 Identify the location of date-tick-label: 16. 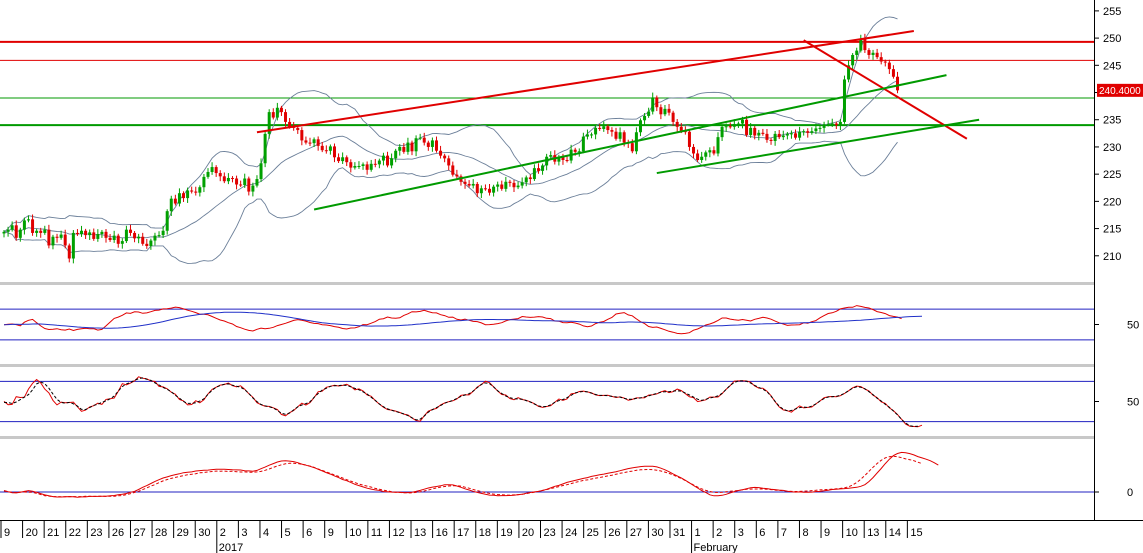
(442, 533).